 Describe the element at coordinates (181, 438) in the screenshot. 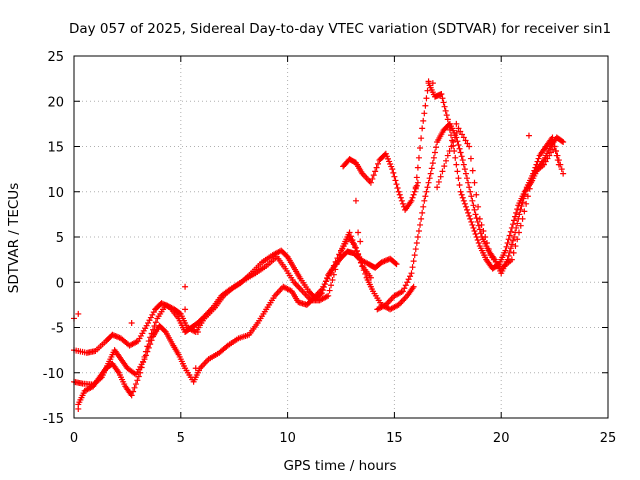

I see `x-tick-label: 5` at that location.